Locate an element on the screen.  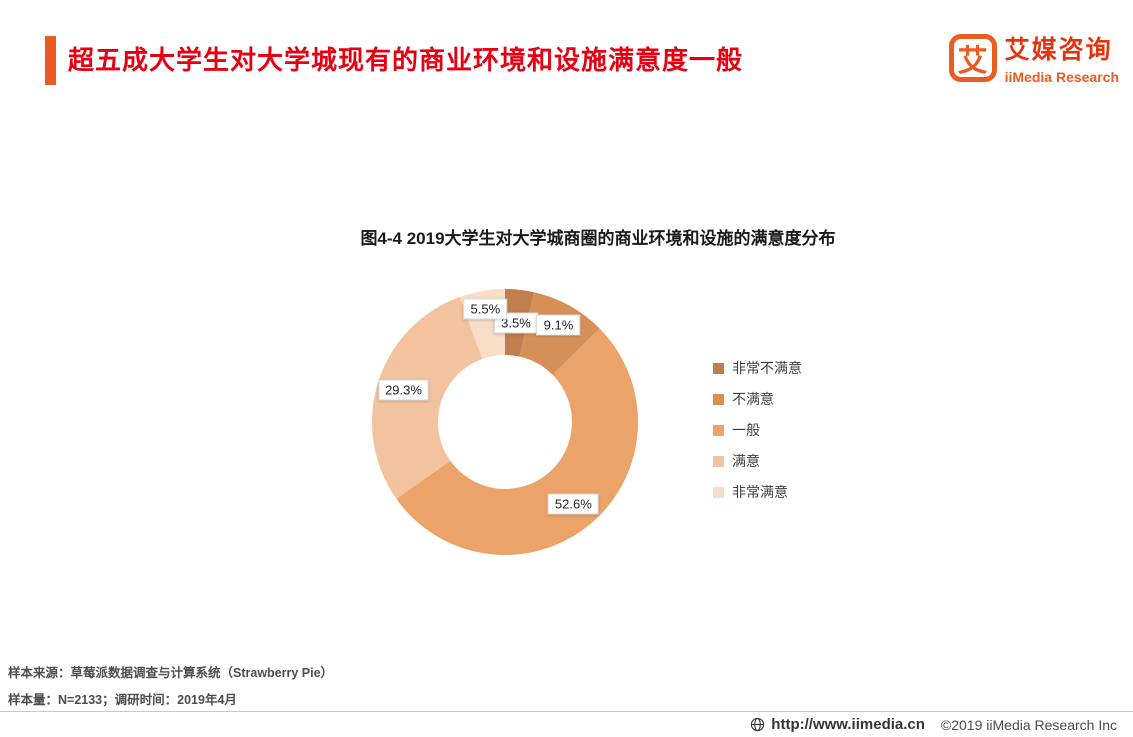
logo-name-cn: 艾媒咨询 is located at coordinates (1058, 50).